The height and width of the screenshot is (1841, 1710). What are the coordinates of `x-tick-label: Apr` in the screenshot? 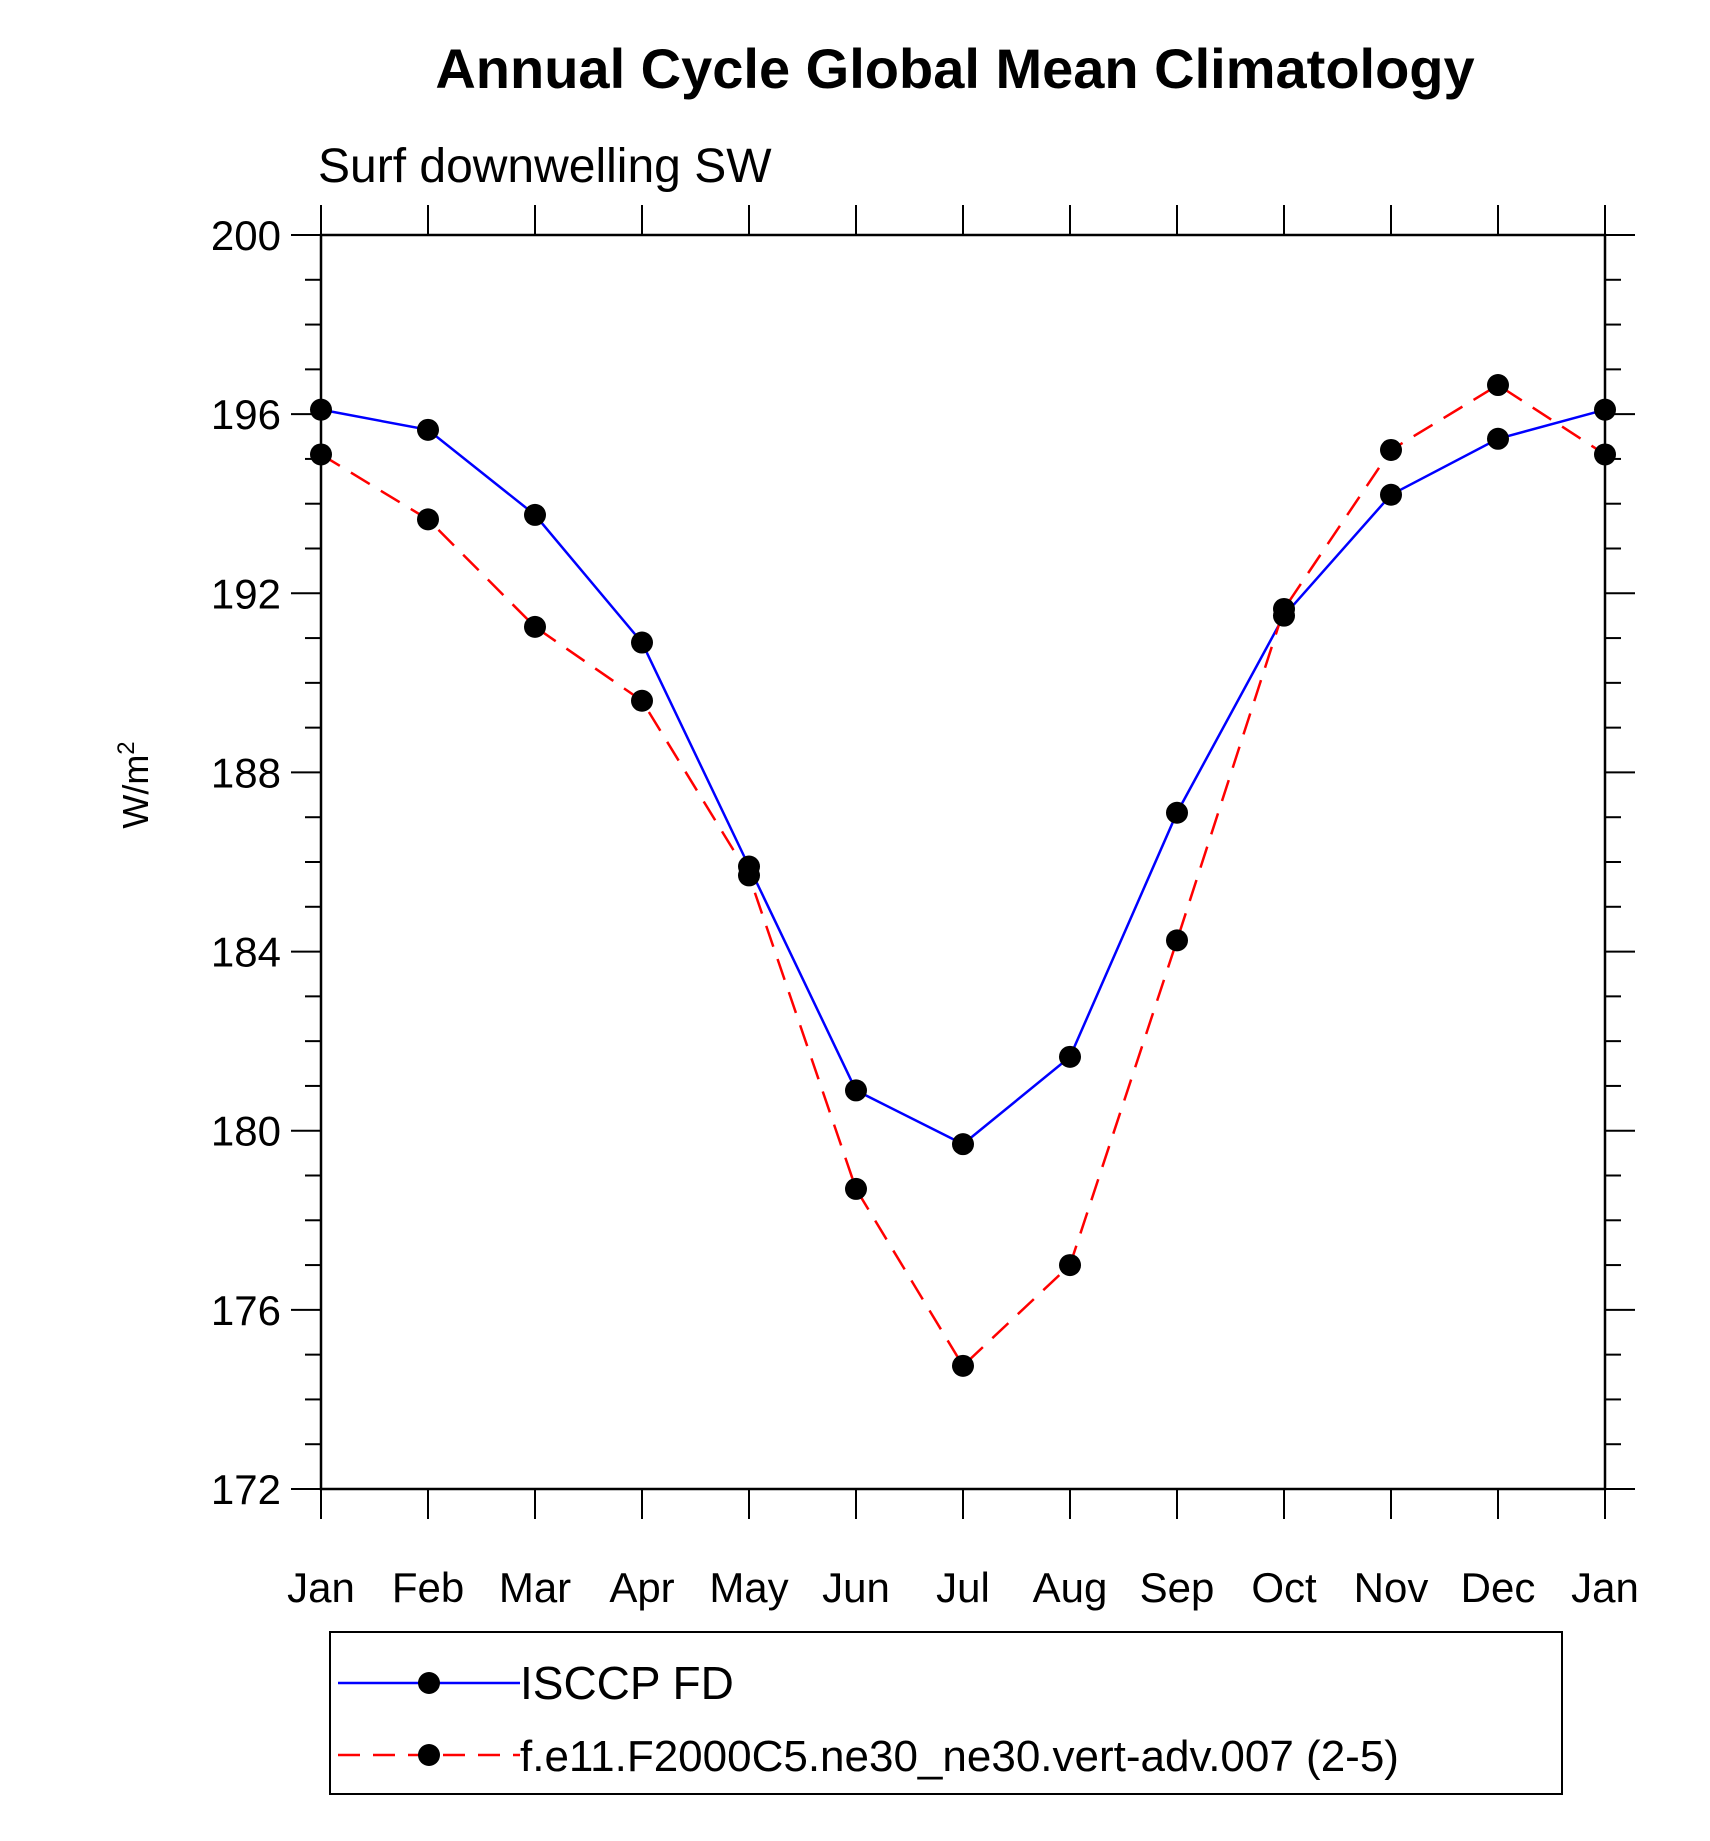 It's located at (641, 1587).